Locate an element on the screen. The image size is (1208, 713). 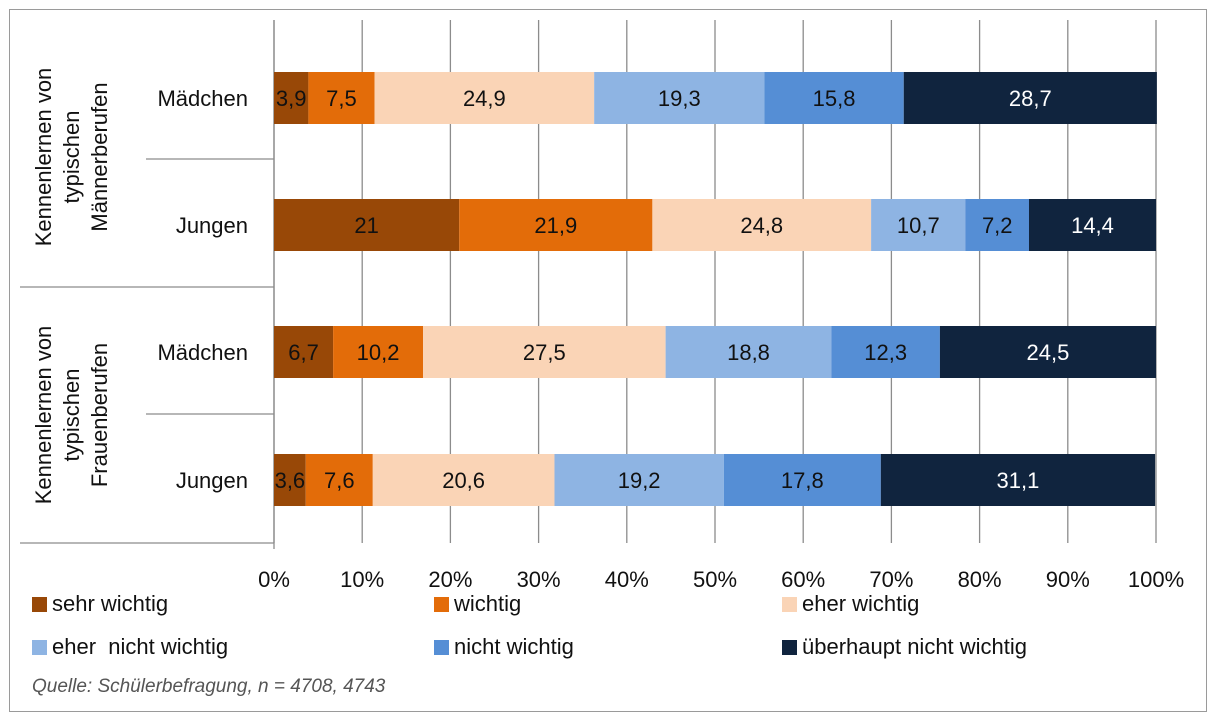
data-label: 24,8 is located at coordinates (761, 225).